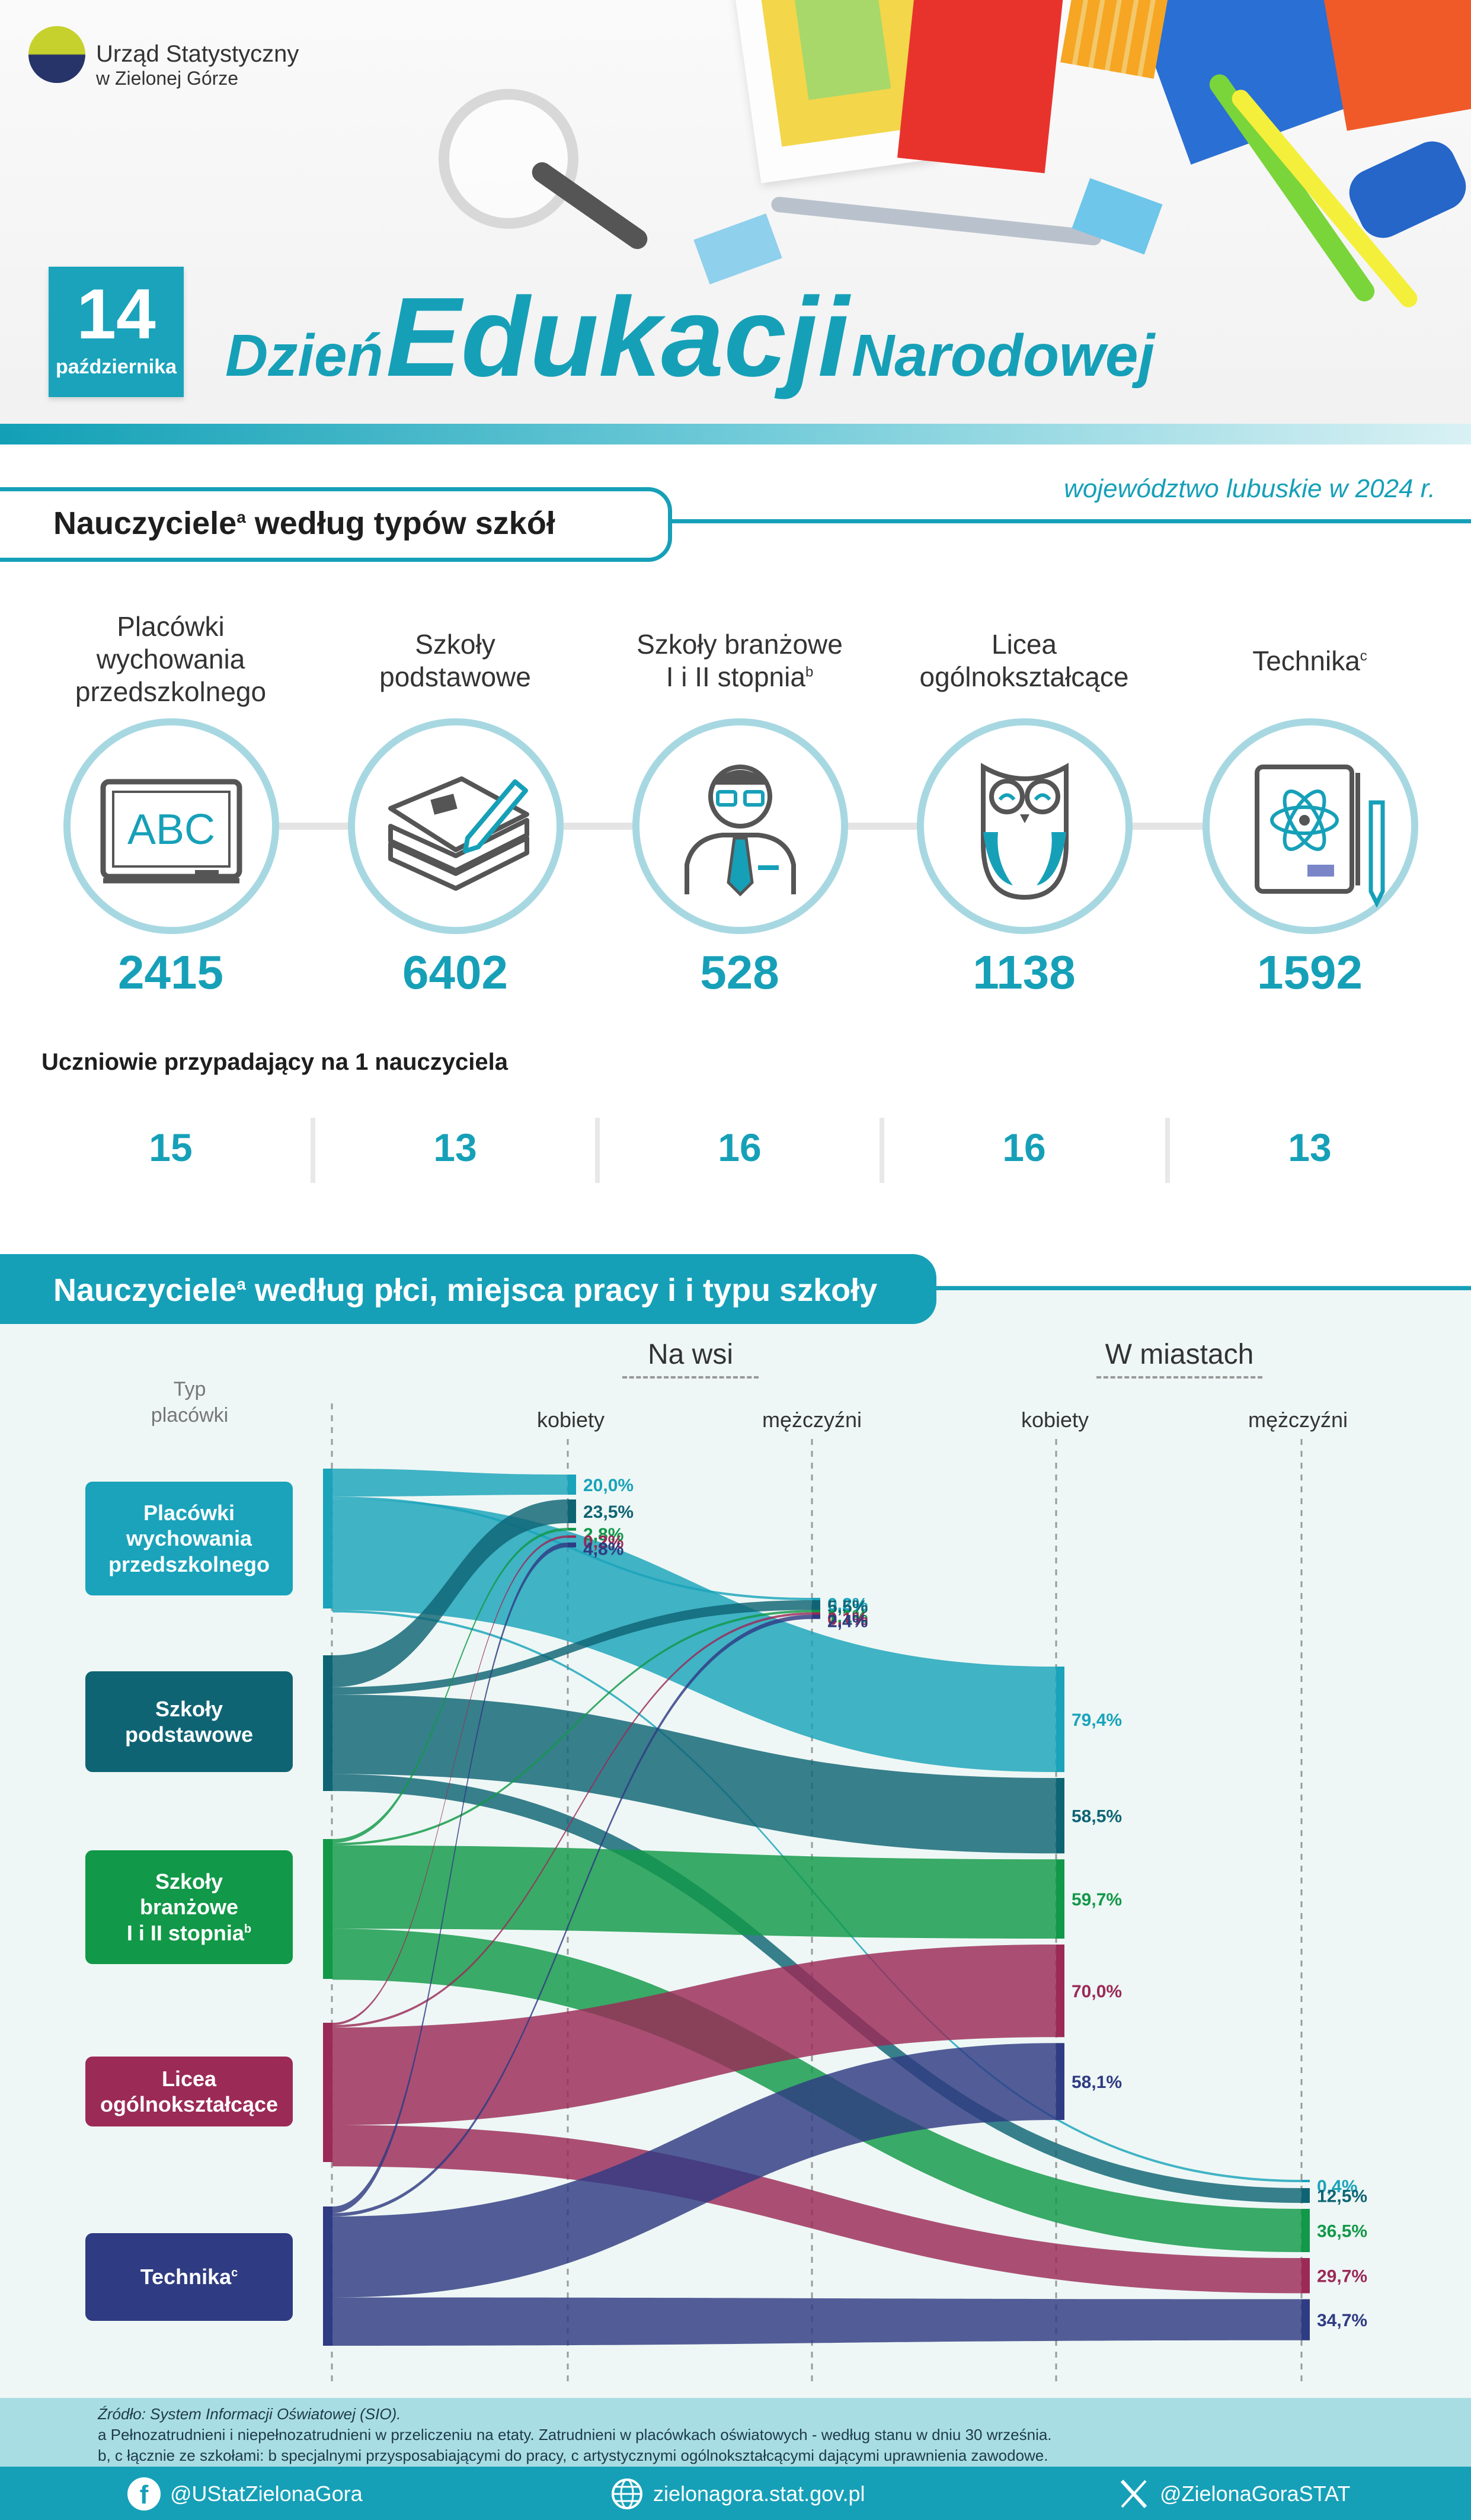  What do you see at coordinates (1067, 521) in the screenshot?
I see `section1-line` at bounding box center [1067, 521].